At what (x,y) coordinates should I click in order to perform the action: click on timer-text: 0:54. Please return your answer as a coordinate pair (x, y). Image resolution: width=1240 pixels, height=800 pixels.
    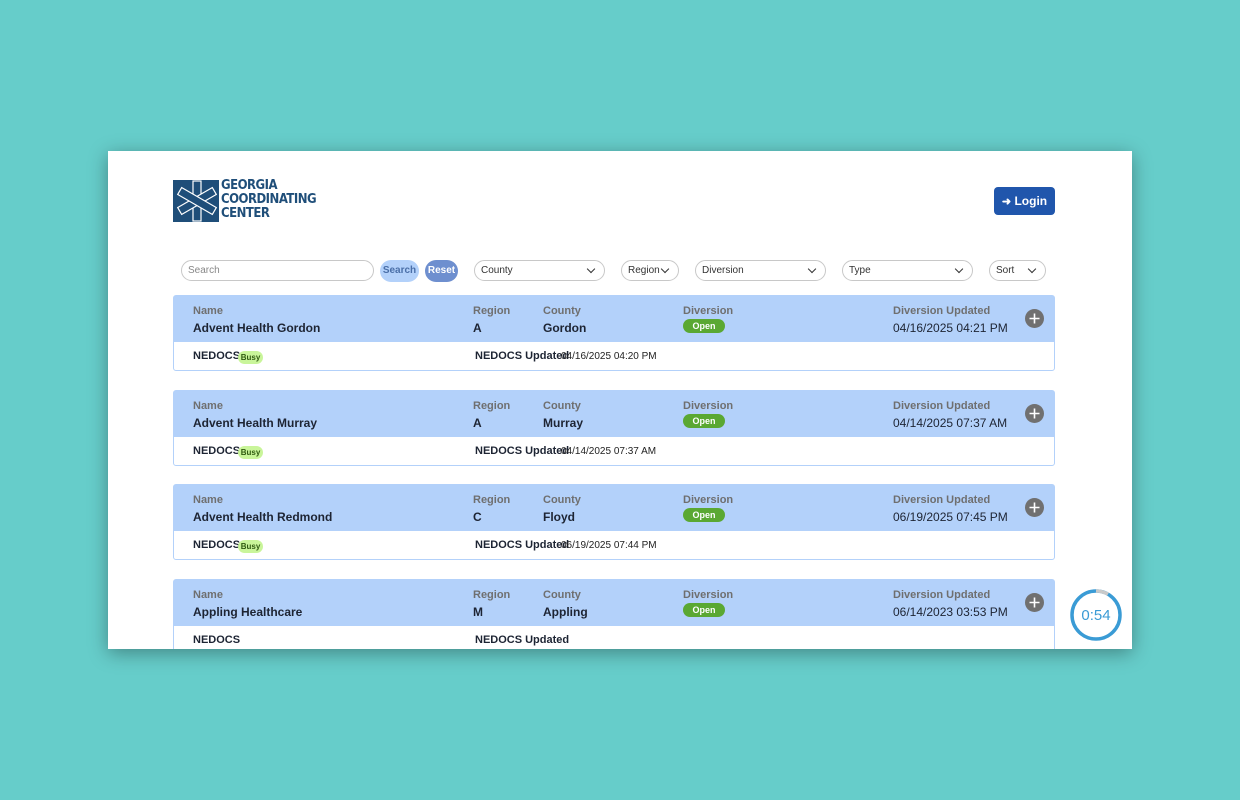
    Looking at the image, I should click on (1095, 615).